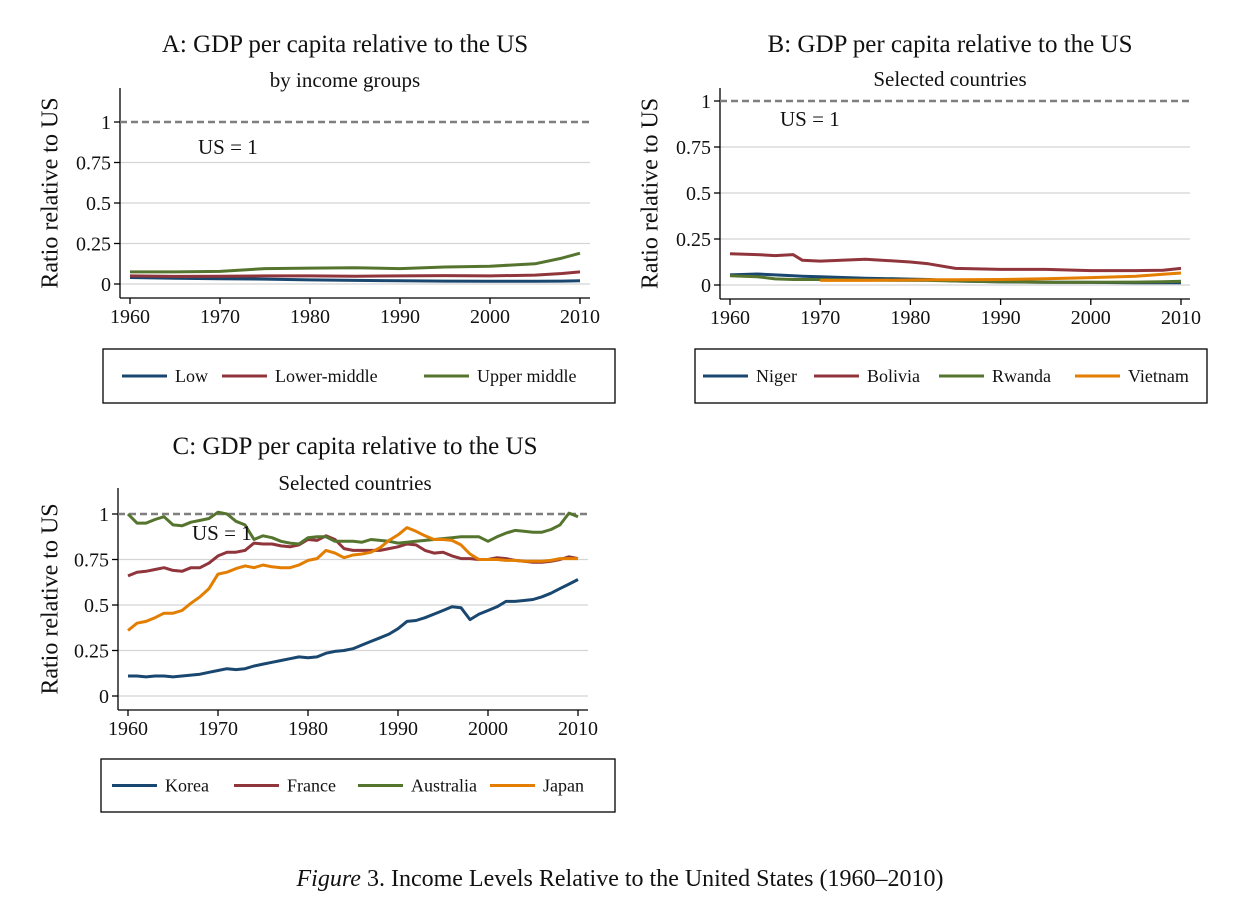 The height and width of the screenshot is (911, 1240). What do you see at coordinates (893, 376) in the screenshot?
I see `legend-label: Bolivia` at bounding box center [893, 376].